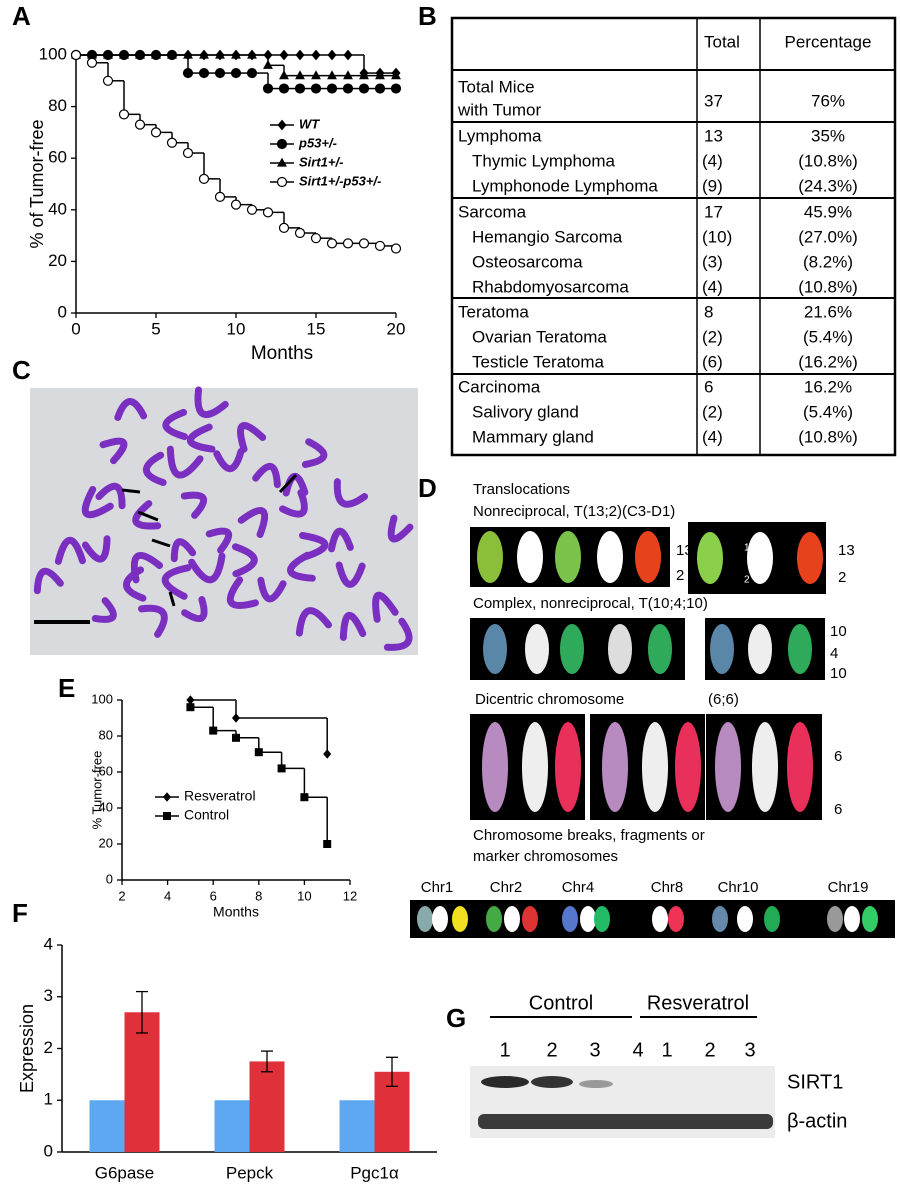  What do you see at coordinates (57, 260) in the screenshot?
I see `y-tick-label: 20` at bounding box center [57, 260].